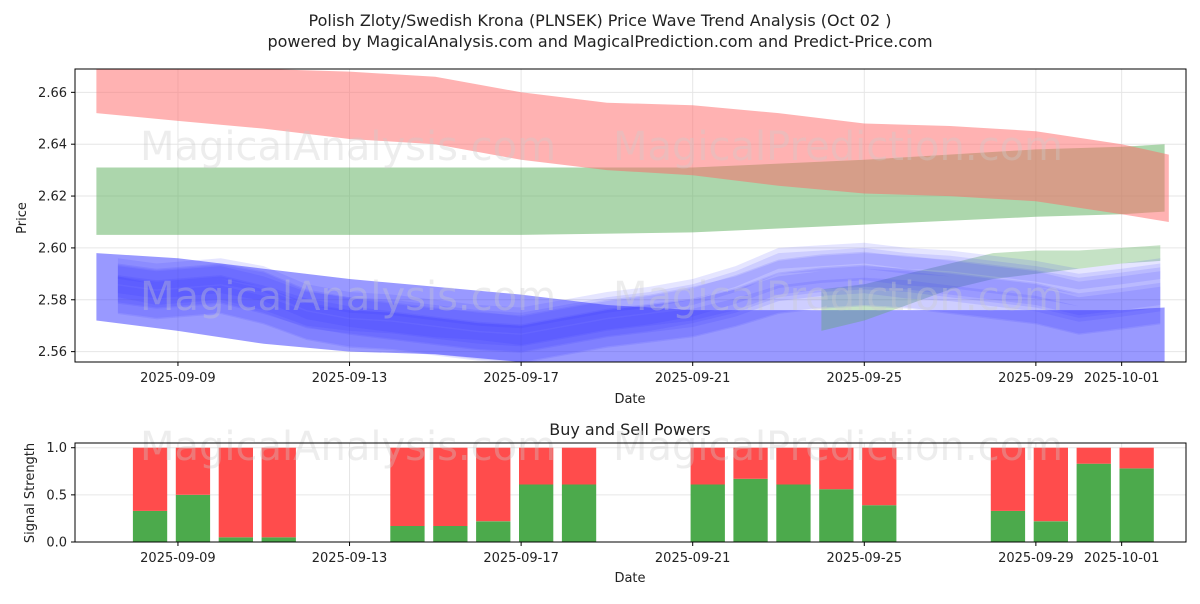 The width and height of the screenshot is (1200, 604). What do you see at coordinates (56, 223) in the screenshot?
I see `price-y-ticks: 2.56 2.58 2.60 2.62 2.64 2.66` at bounding box center [56, 223].